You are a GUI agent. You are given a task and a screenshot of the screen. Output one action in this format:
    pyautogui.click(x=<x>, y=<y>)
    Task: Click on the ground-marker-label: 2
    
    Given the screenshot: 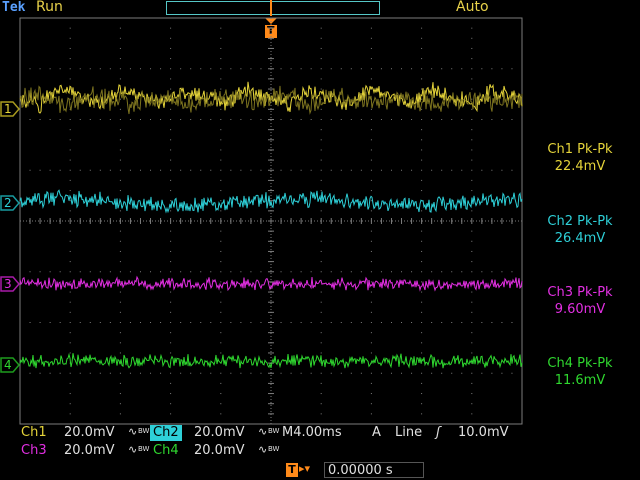 What is the action you would take?
    pyautogui.click(x=8, y=203)
    